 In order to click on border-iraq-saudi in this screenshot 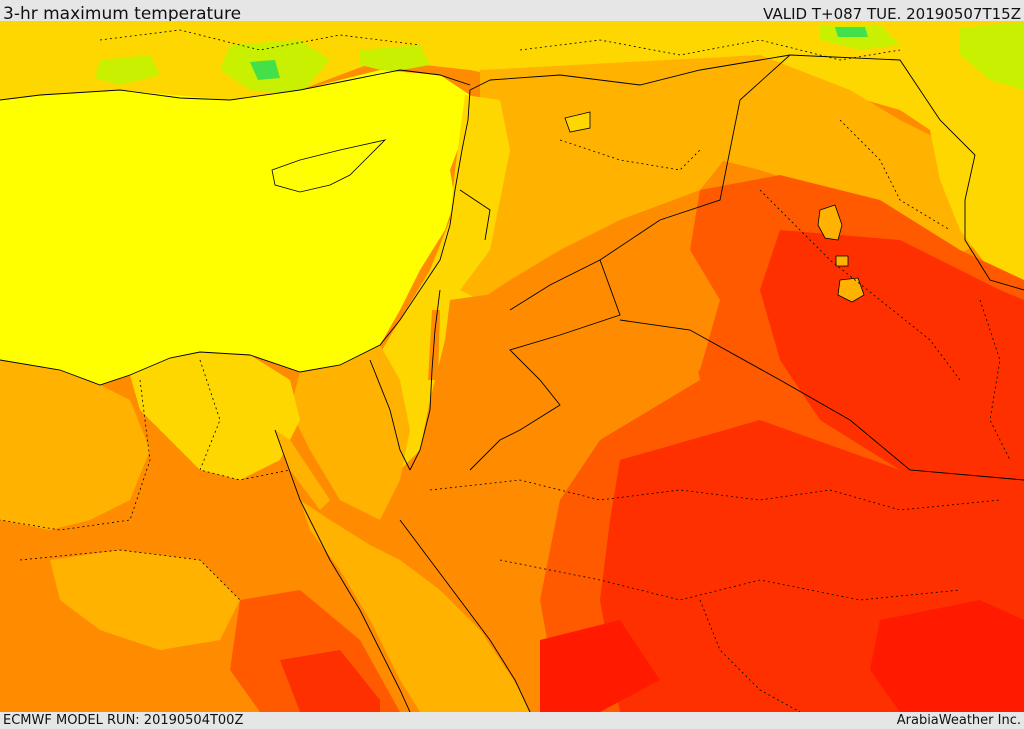, I will do `click(821, 400)`.